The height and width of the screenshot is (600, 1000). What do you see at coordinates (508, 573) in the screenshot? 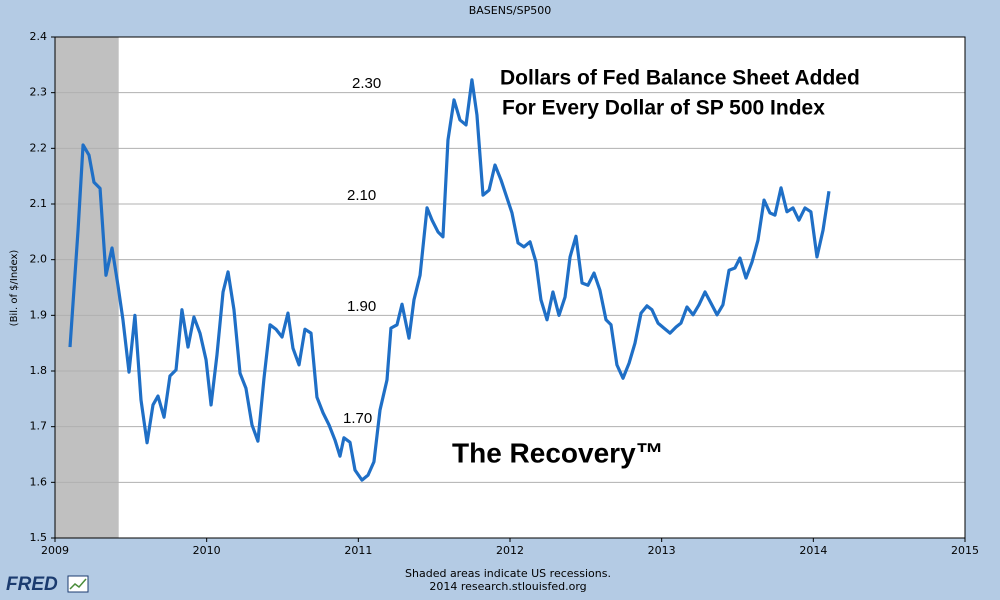
I see `footer-note: Shaded areas indicate US recessions.` at bounding box center [508, 573].